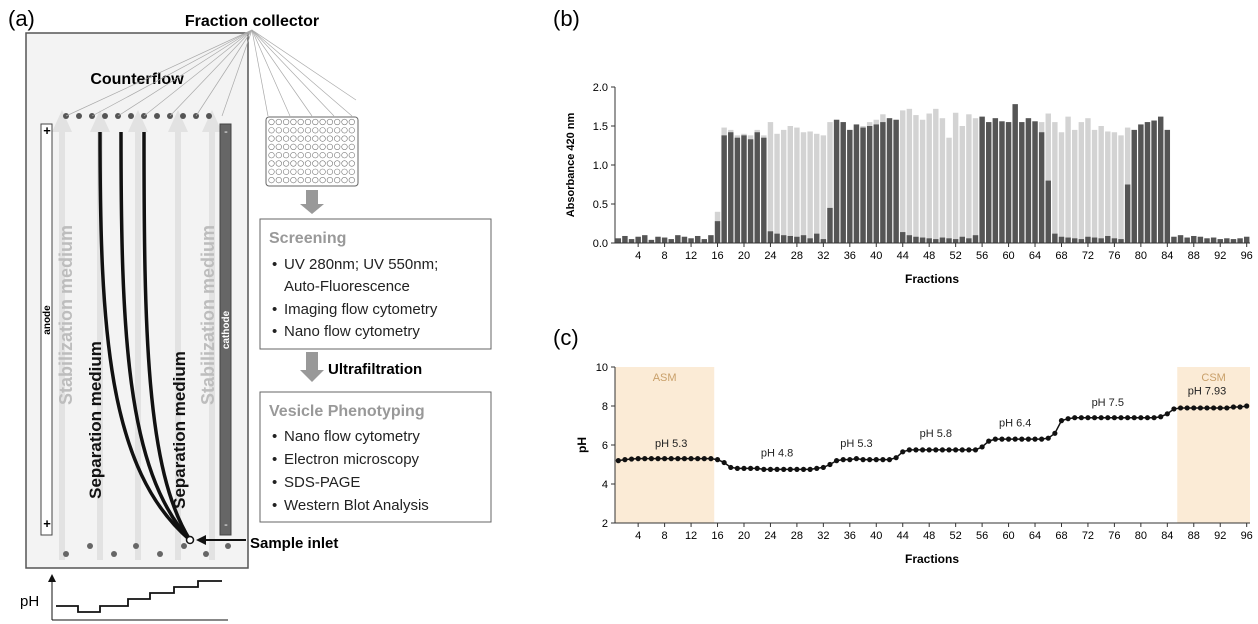 The width and height of the screenshot is (1258, 624). I want to click on tick-label: 1.5, so click(600, 127).